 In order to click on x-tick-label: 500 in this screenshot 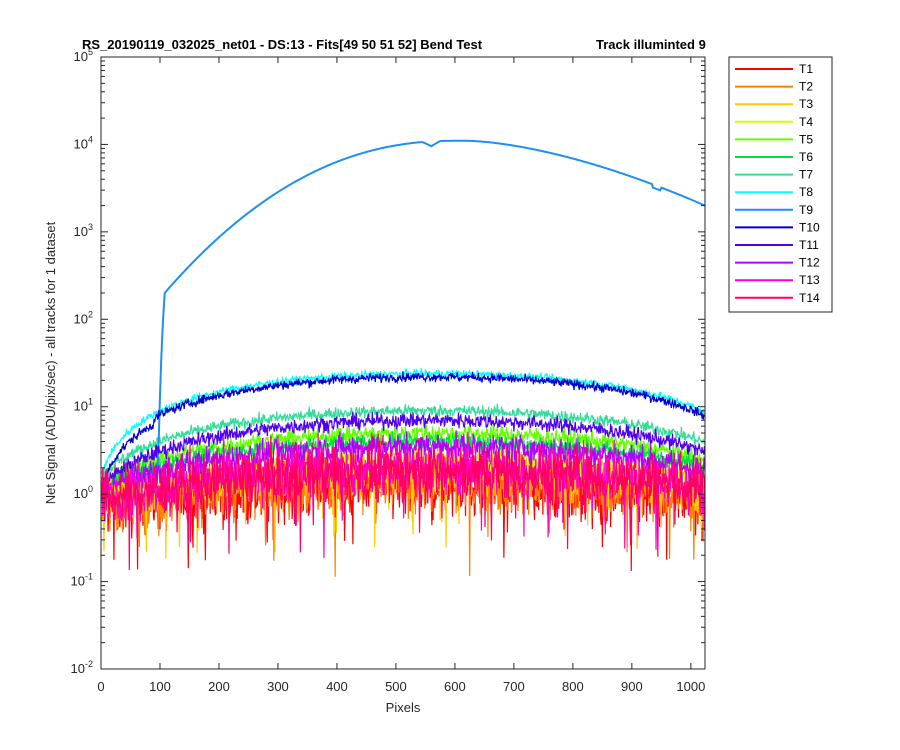, I will do `click(396, 686)`.